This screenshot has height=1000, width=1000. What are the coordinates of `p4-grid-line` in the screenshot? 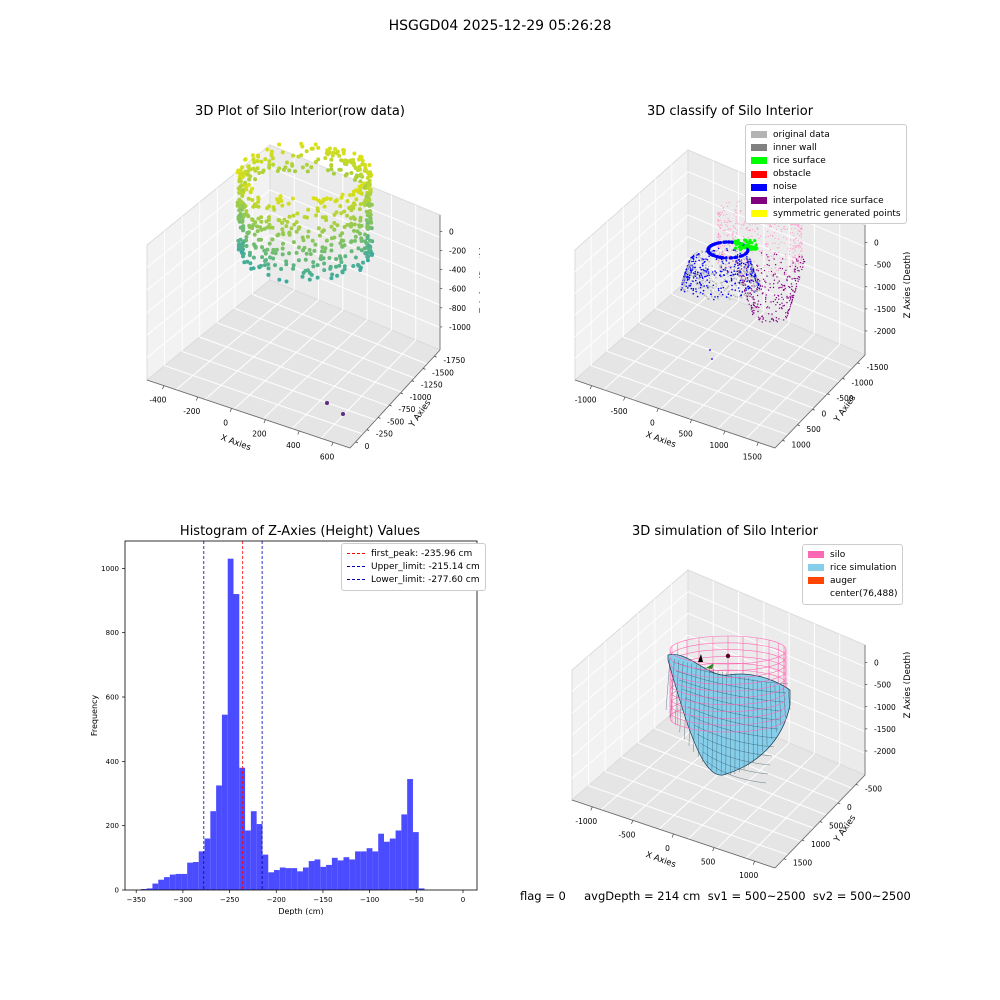 It's located at (765, 801).